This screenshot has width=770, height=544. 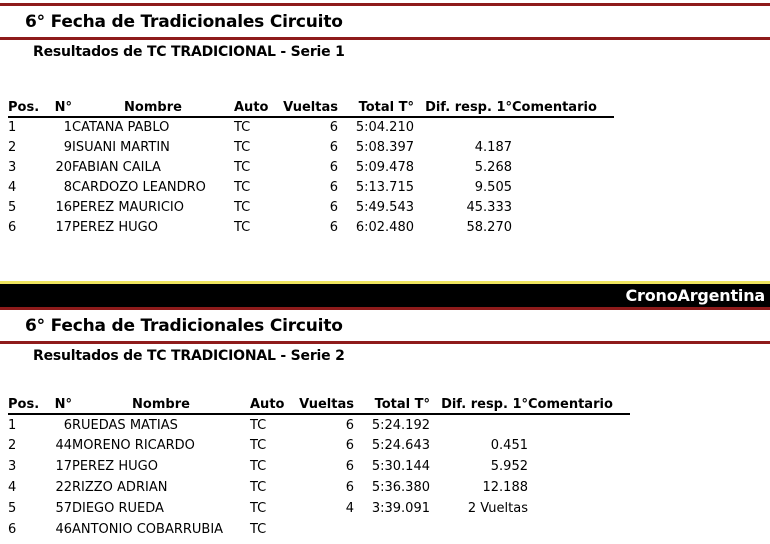 What do you see at coordinates (497, 508) in the screenshot?
I see `cell-dif: 2 Vueltas` at bounding box center [497, 508].